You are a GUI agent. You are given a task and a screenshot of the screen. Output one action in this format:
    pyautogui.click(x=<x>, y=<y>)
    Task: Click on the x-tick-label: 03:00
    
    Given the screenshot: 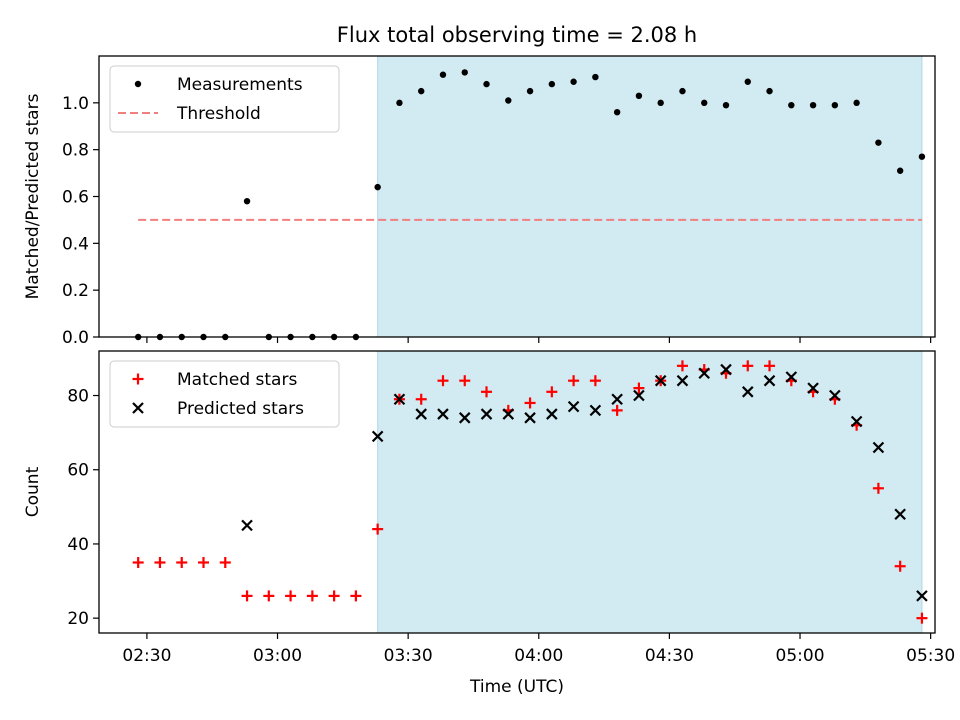 What is the action you would take?
    pyautogui.click(x=277, y=656)
    